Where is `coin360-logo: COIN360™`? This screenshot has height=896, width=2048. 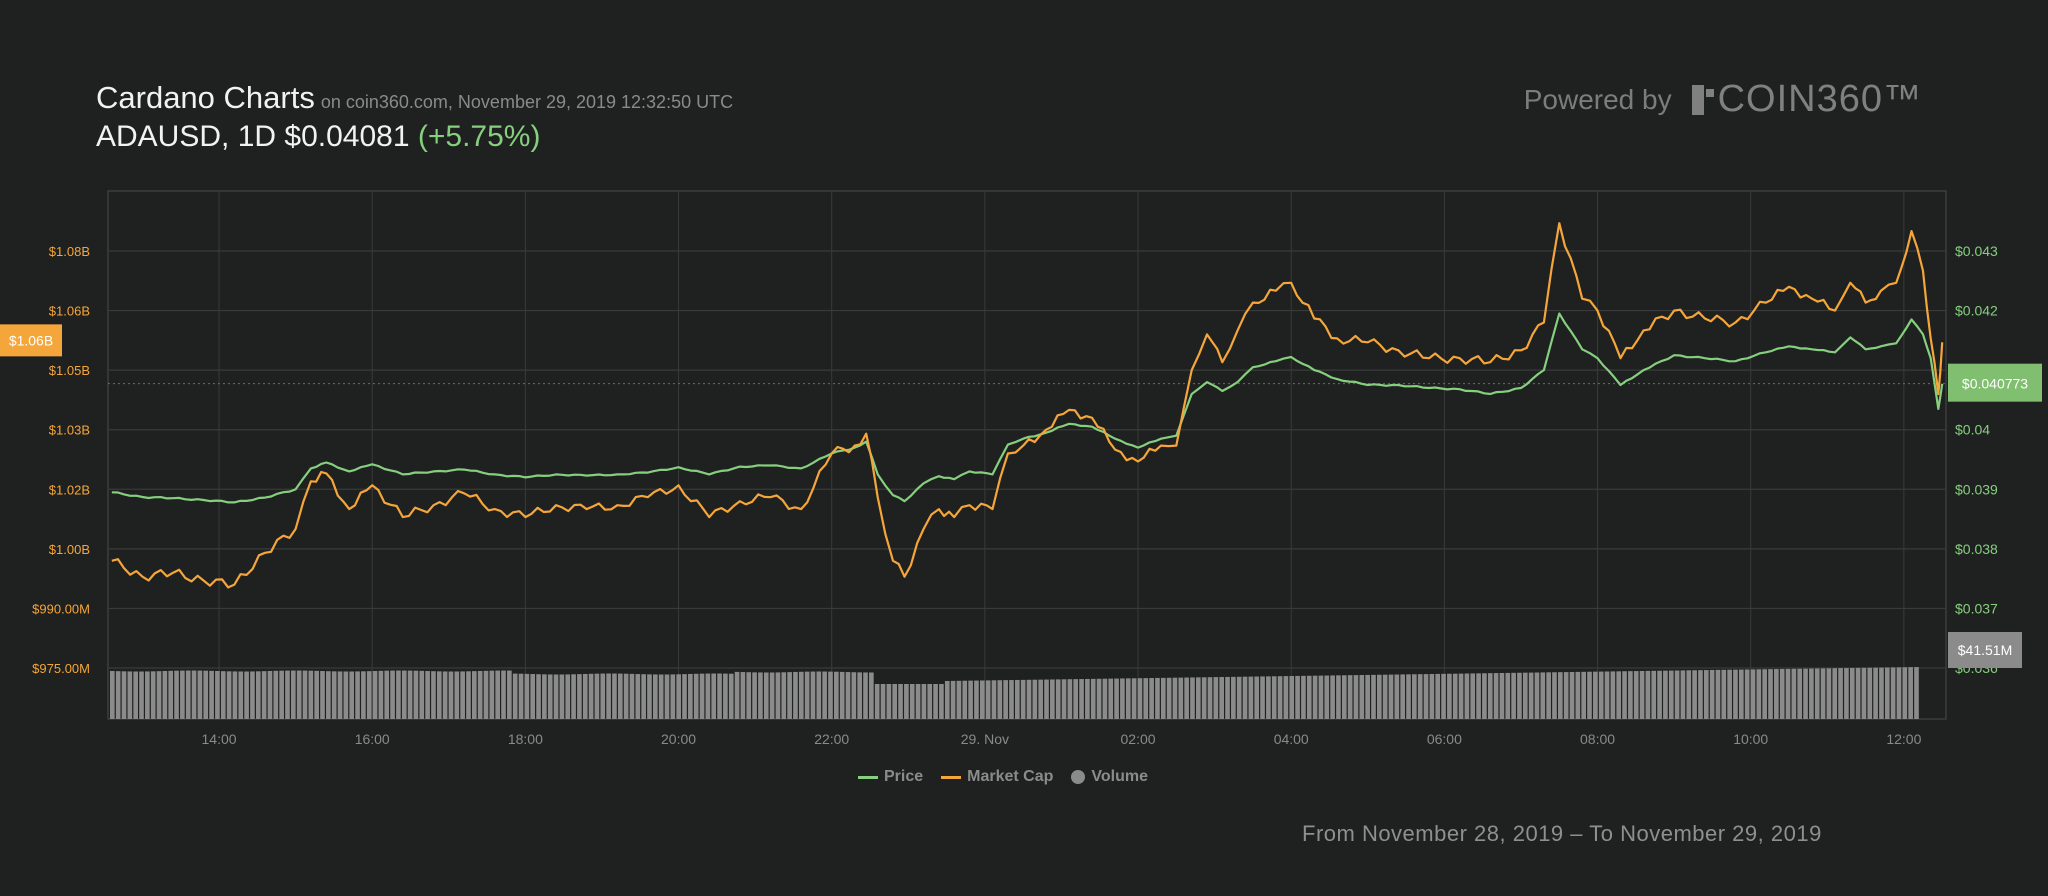 coin360-logo: COIN360™ is located at coordinates (1806, 99).